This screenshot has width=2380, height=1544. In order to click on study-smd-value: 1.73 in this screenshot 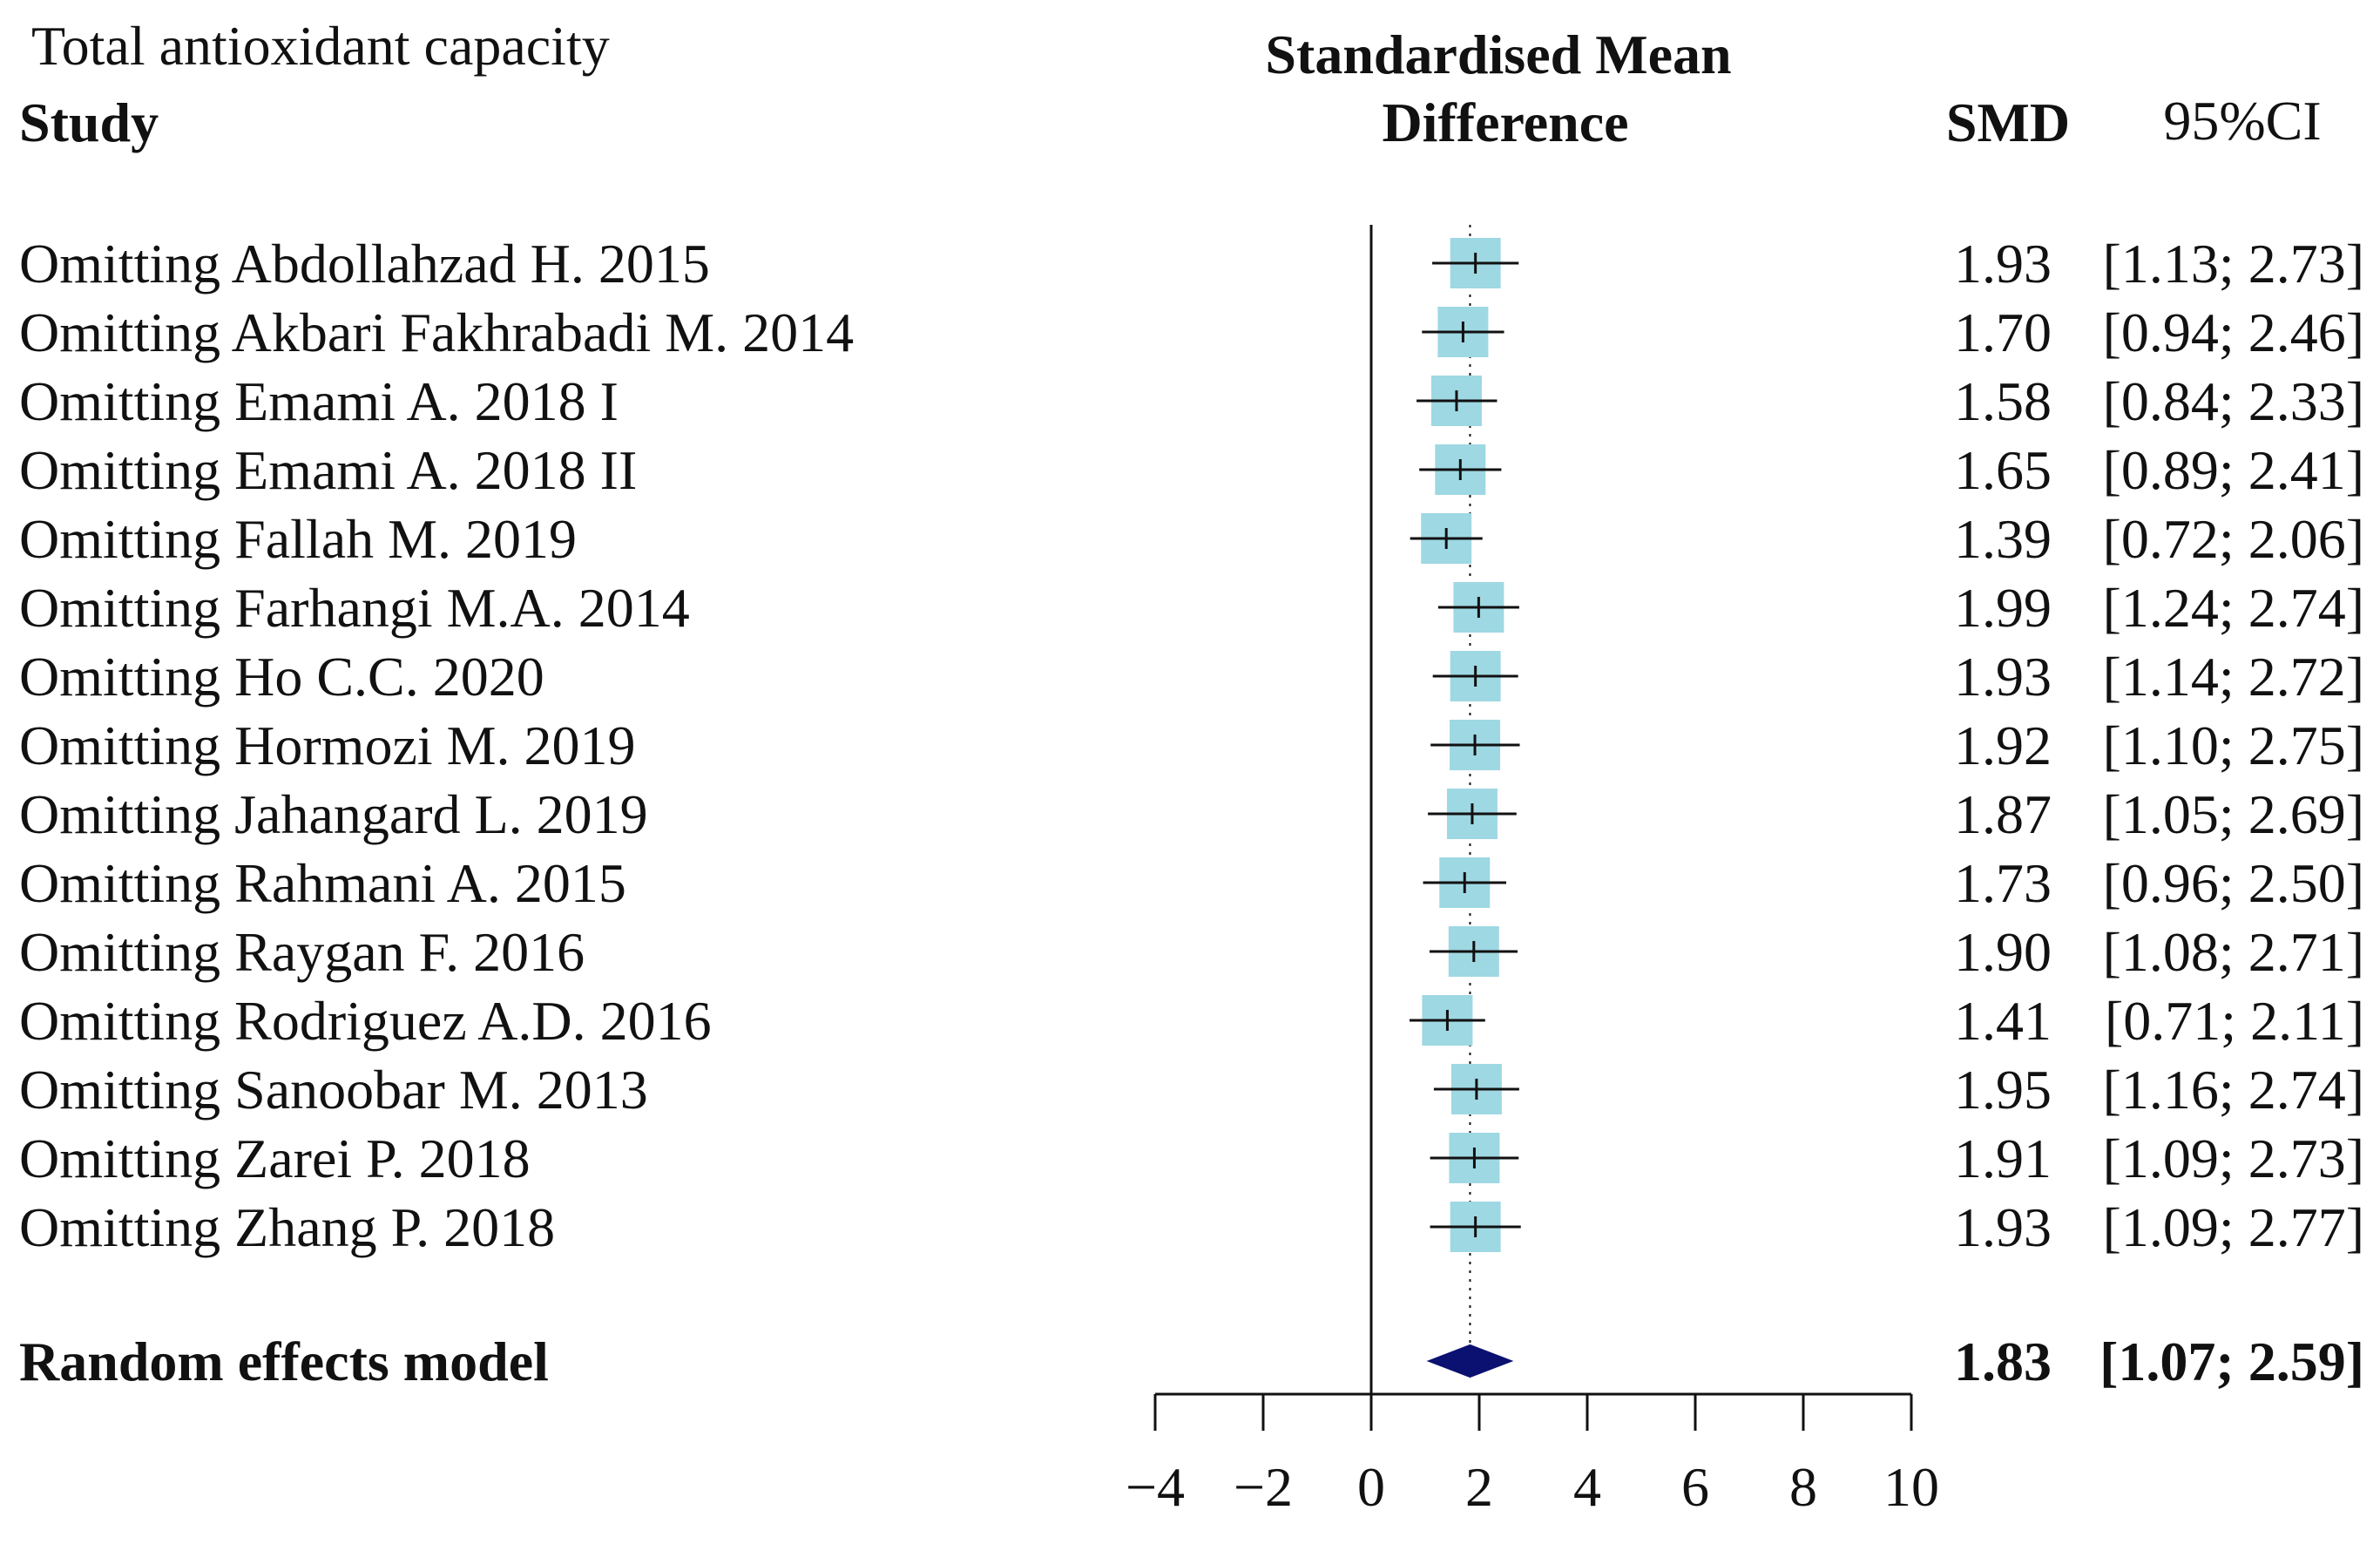, I will do `click(2003, 883)`.